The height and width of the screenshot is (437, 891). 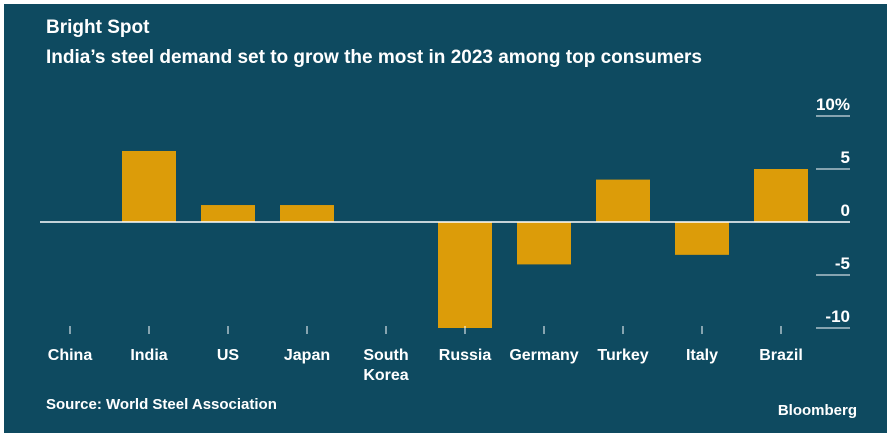 I want to click on y-tick-label: -5, so click(x=842, y=263).